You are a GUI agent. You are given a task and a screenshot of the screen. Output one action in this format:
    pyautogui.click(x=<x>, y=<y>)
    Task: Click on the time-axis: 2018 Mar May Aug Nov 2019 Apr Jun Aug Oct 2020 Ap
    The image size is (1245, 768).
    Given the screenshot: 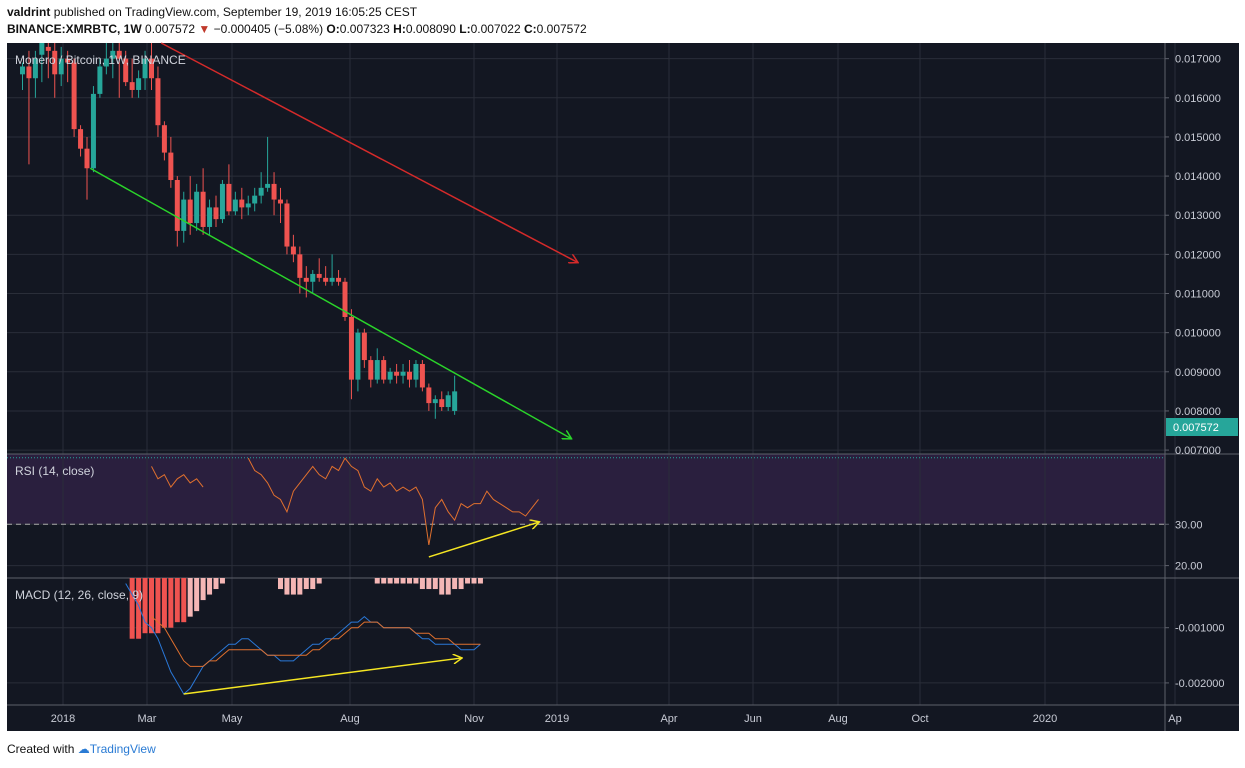 What is the action you would take?
    pyautogui.click(x=616, y=719)
    